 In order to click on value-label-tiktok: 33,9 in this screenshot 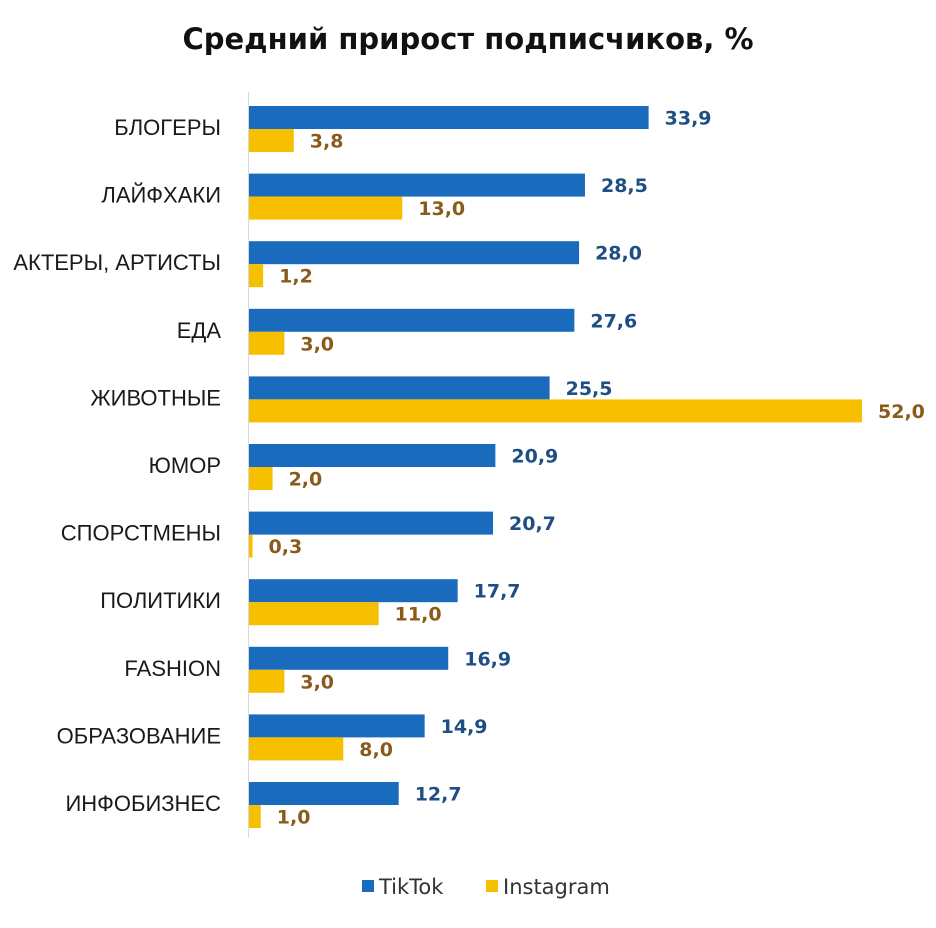, I will do `click(688, 119)`.